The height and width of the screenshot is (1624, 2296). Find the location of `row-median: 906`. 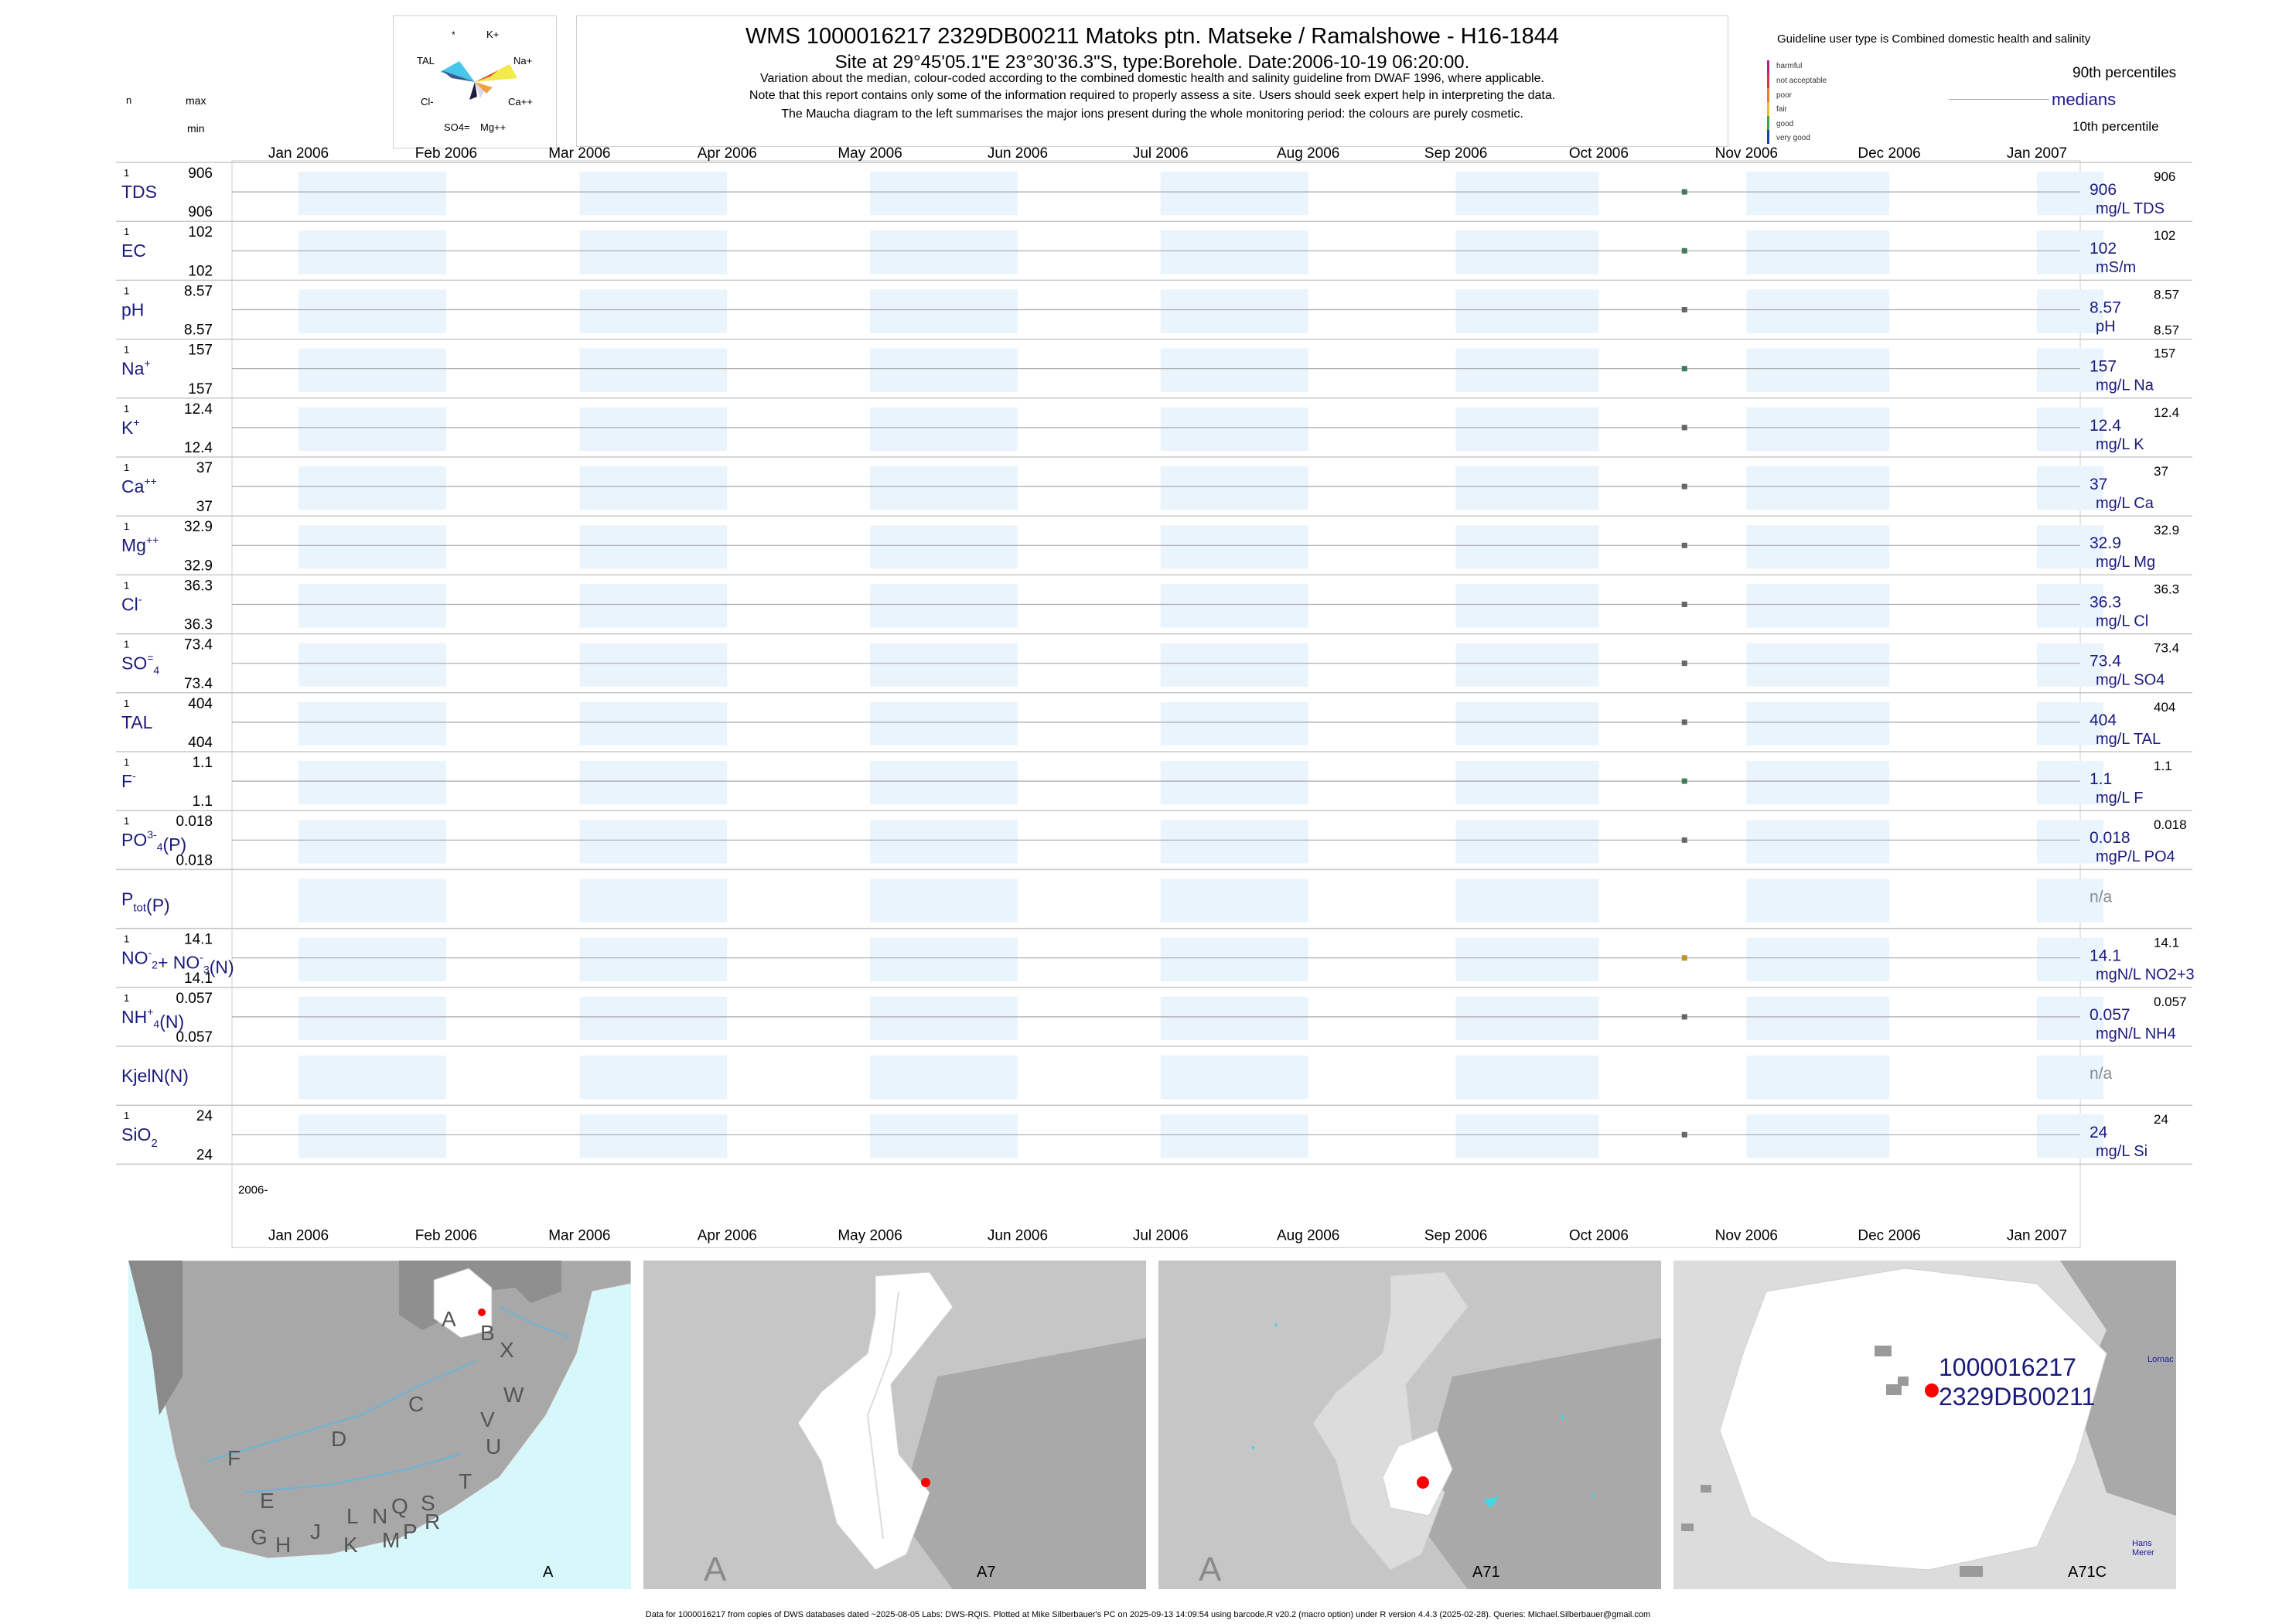

row-median: 906 is located at coordinates (2103, 190).